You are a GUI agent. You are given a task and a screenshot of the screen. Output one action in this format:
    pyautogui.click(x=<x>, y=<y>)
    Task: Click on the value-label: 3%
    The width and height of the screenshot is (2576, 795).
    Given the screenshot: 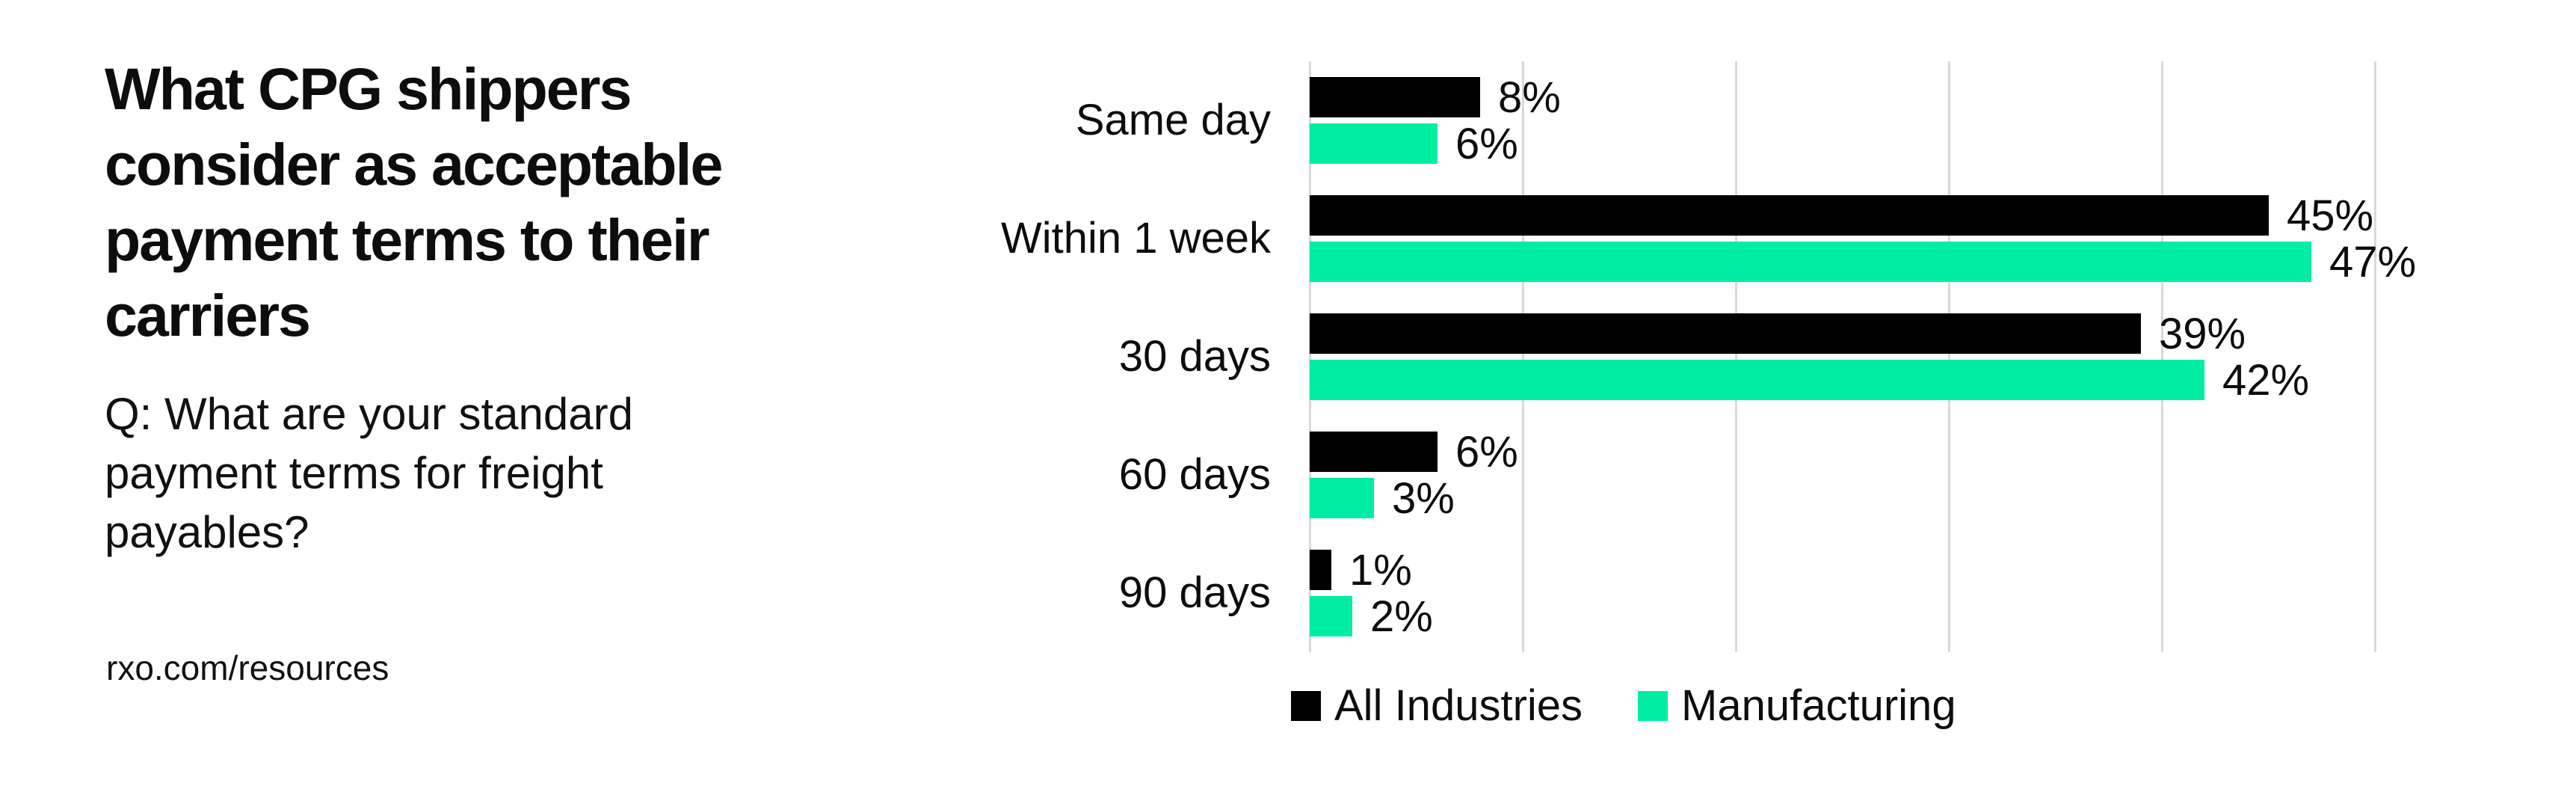 What is the action you would take?
    pyautogui.click(x=1423, y=498)
    